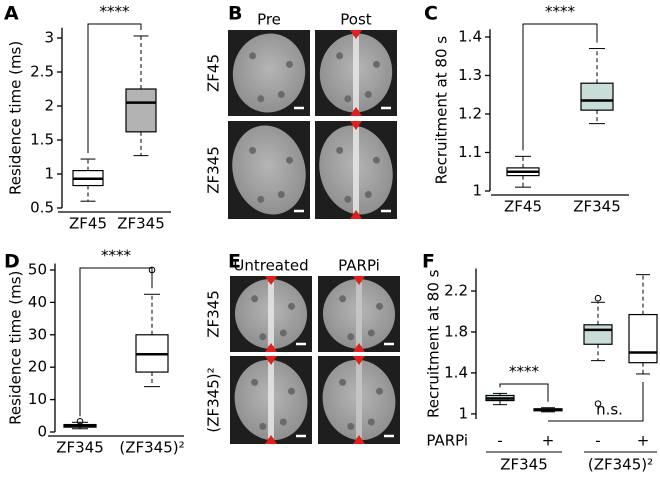 This screenshot has height=485, width=660. Describe the element at coordinates (37, 334) in the screenshot. I see `y-tick-label: 30` at that location.